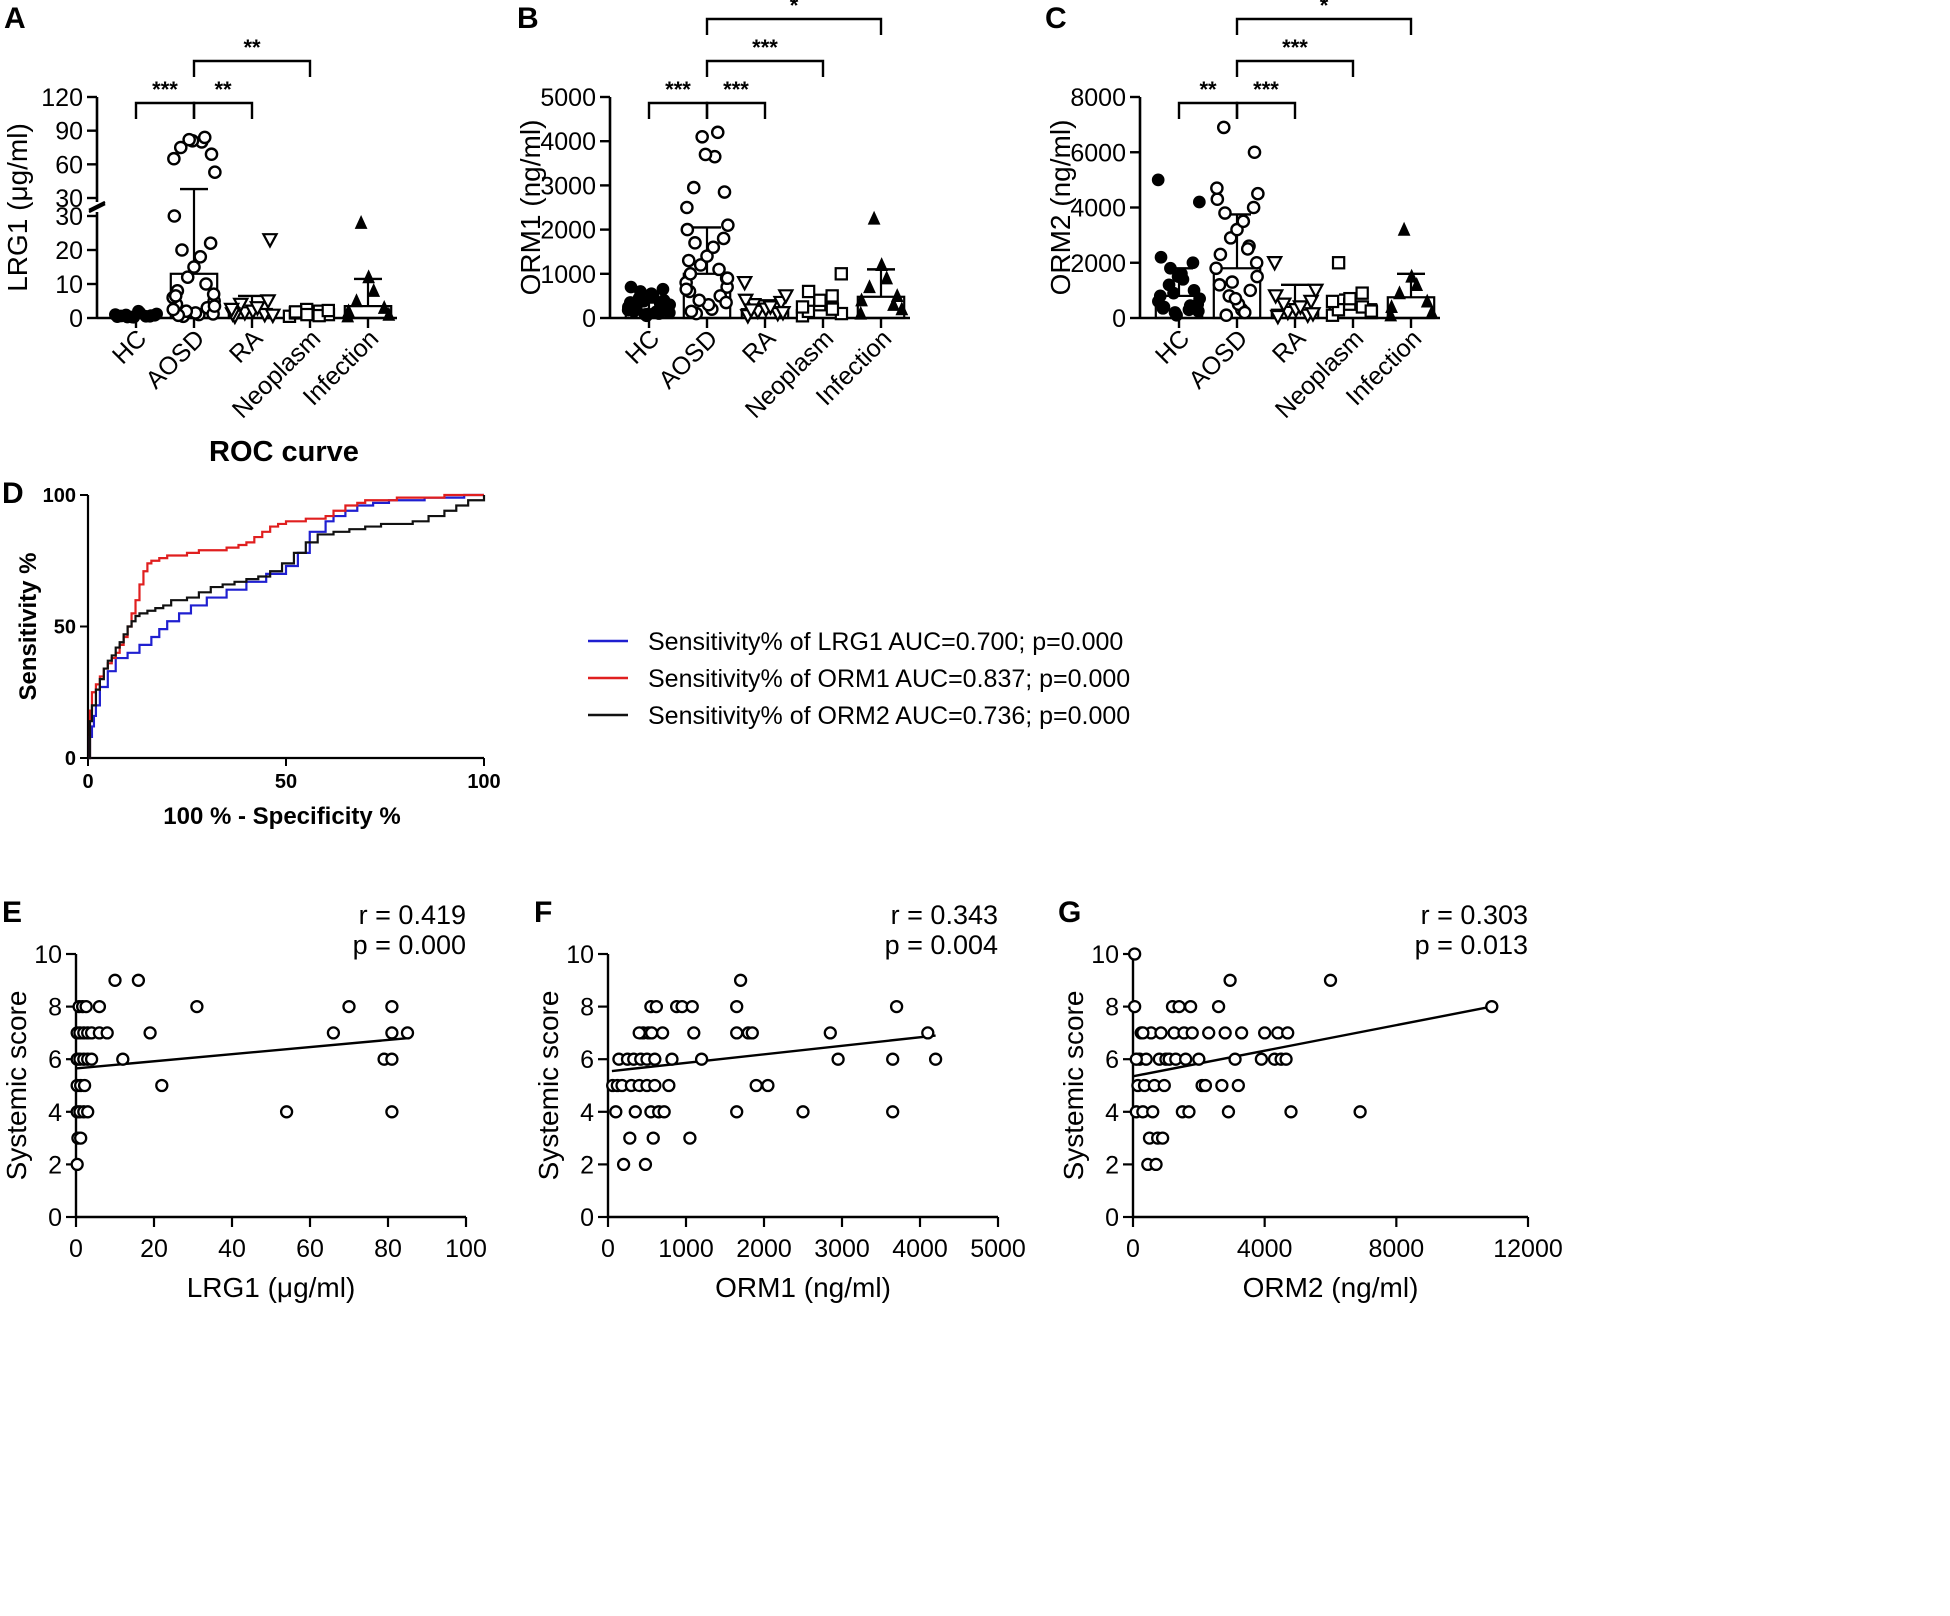 Image resolution: width=1950 pixels, height=1616 pixels. Describe the element at coordinates (232, 1249) in the screenshot. I see `x-tick-label: 40` at that location.